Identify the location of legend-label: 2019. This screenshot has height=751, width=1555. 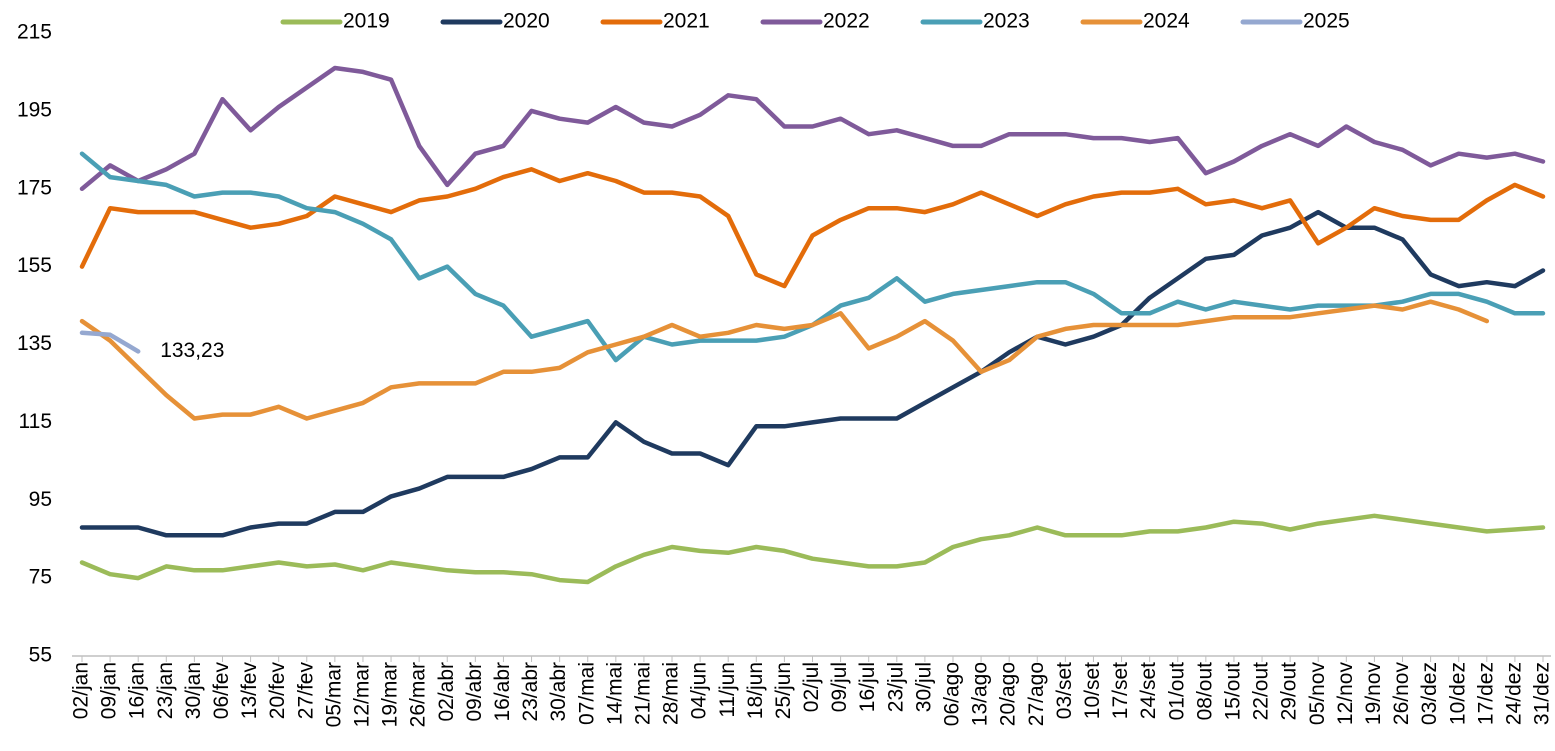
(366, 21).